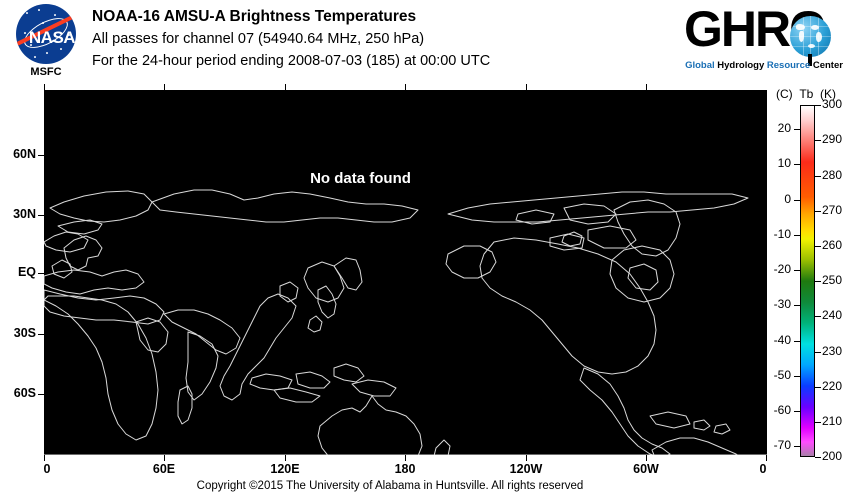 The height and width of the screenshot is (502, 854). Describe the element at coordinates (797, 446) in the screenshot. I see `colorbar-tick-c-minus70` at that location.